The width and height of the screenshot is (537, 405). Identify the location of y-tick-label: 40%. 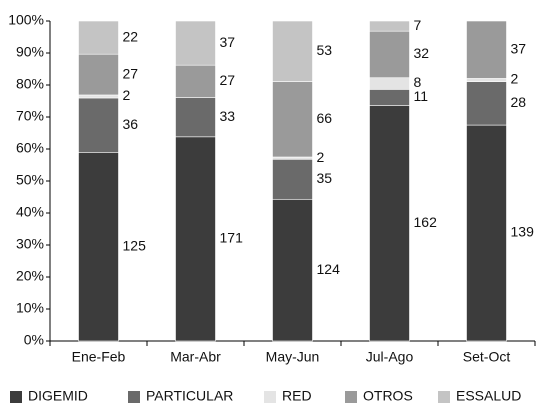
(30, 212).